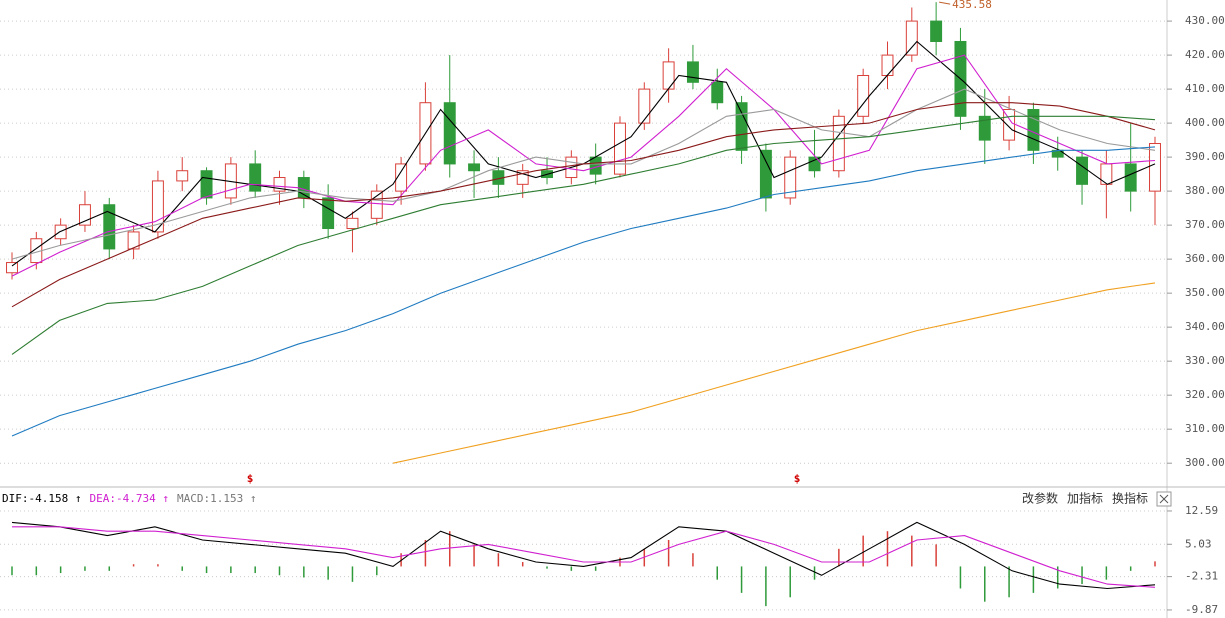 This screenshot has height=618, width=1225. What do you see at coordinates (1085, 498) in the screenshot?
I see `toolbar-button: 加指标` at bounding box center [1085, 498].